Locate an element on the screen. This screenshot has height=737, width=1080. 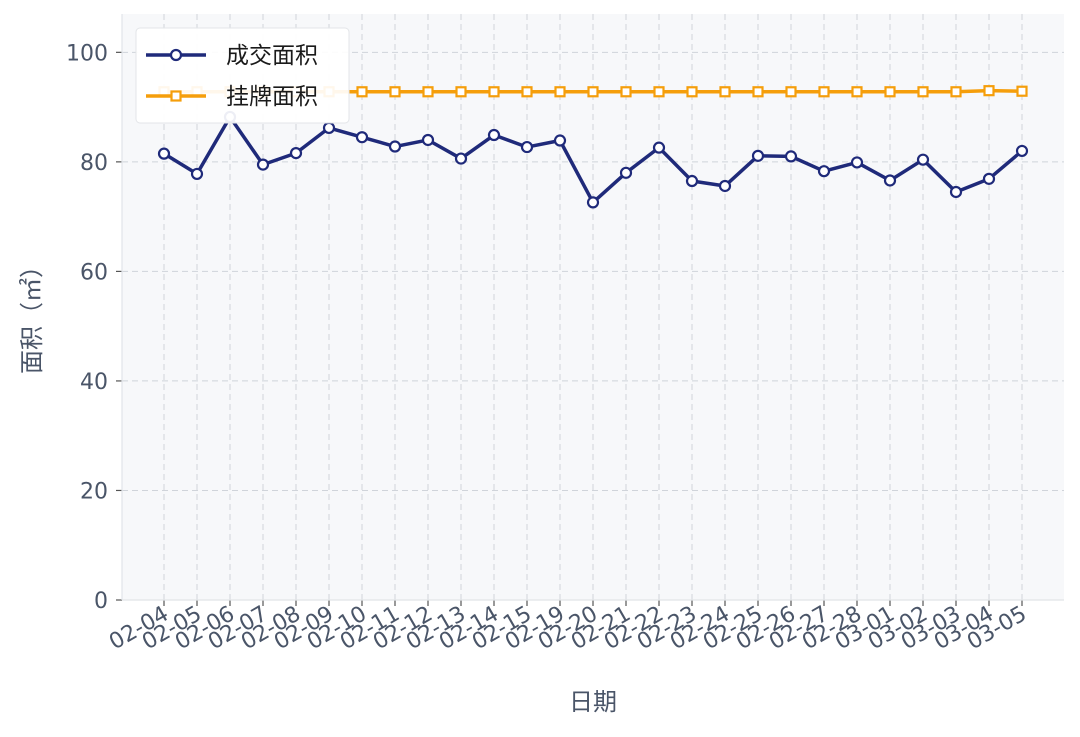
legend-label: 成交面积 is located at coordinates (272, 56).